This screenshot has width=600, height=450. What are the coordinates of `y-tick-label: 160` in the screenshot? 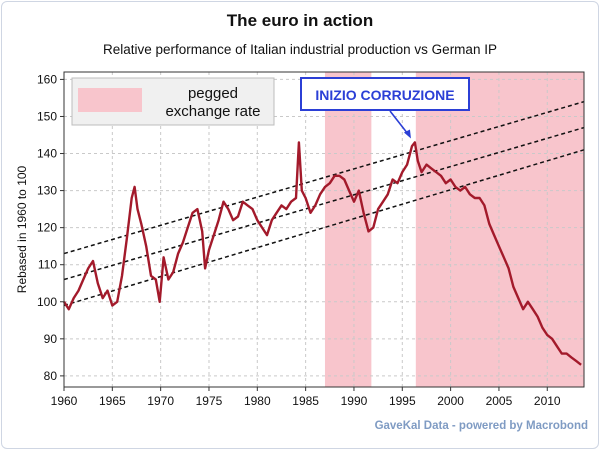 It's located at (47, 79).